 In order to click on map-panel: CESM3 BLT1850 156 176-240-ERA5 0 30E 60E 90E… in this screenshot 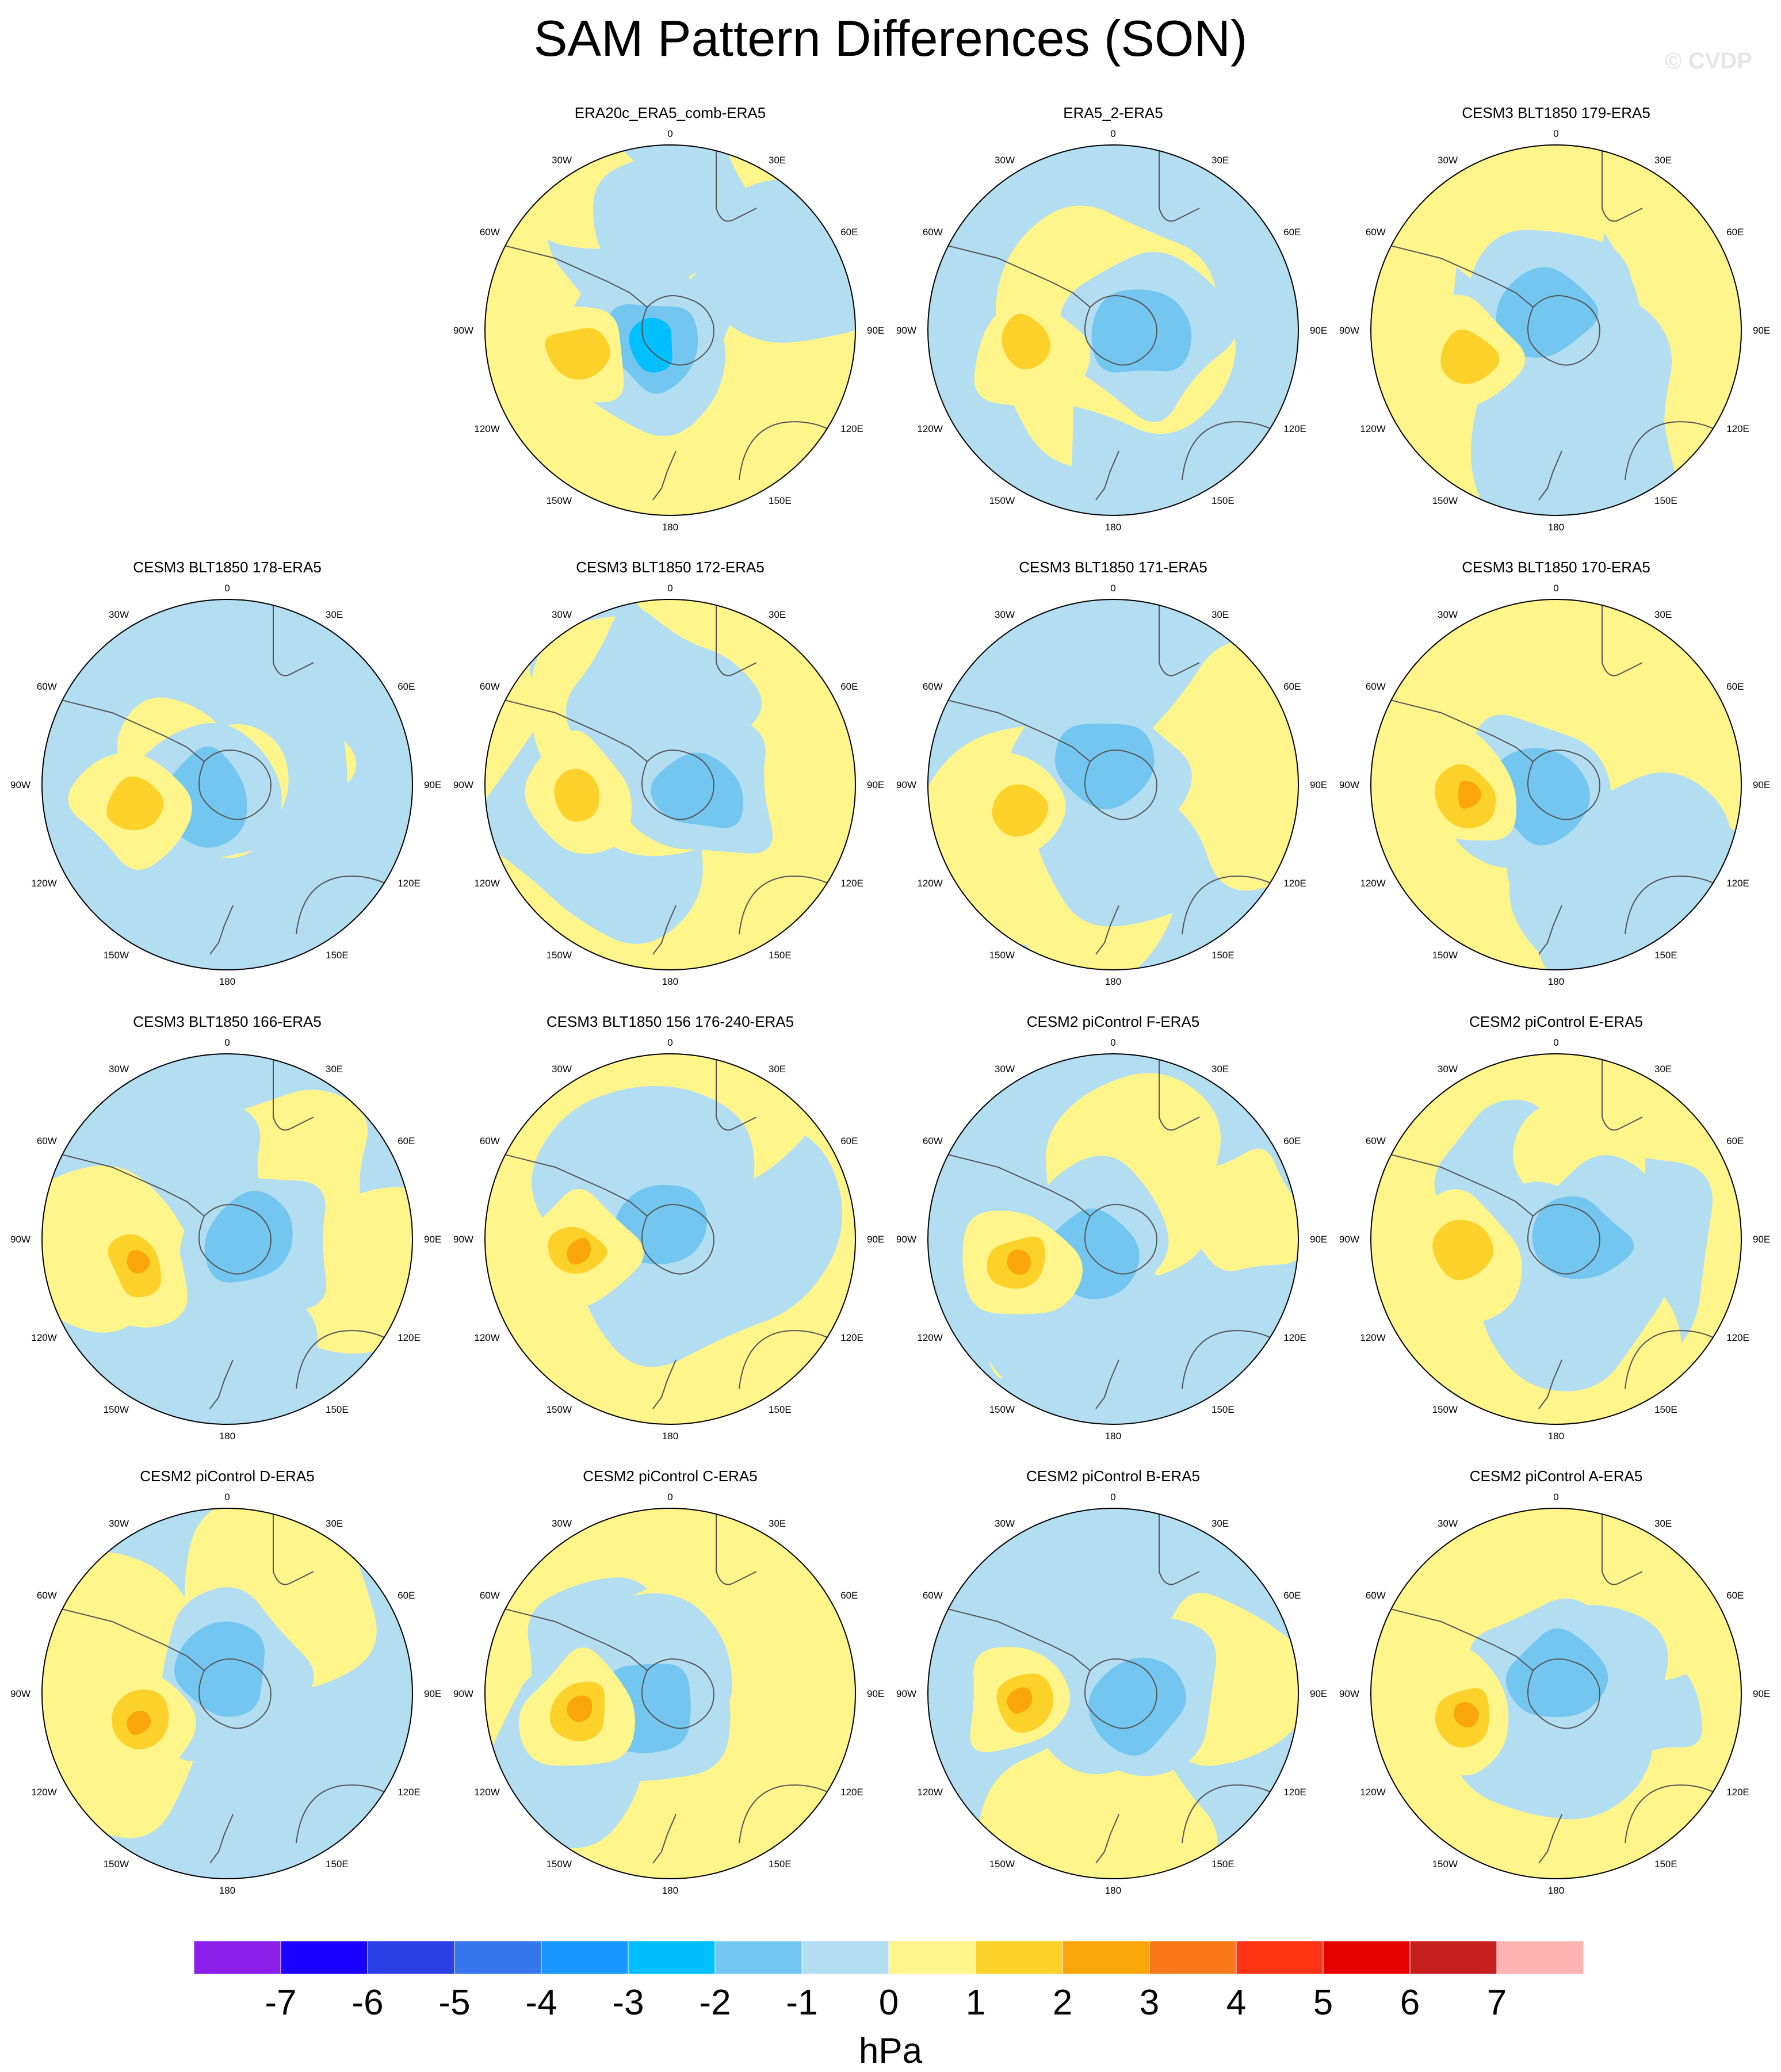, I will do `click(670, 1238)`.